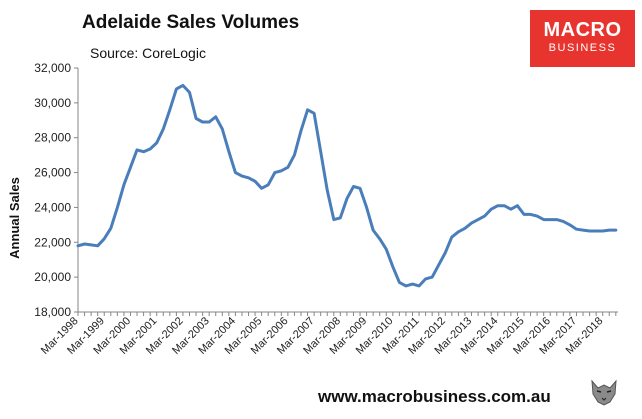 The width and height of the screenshot is (642, 419). I want to click on chart-source: Source: CoreLogic, so click(148, 53).